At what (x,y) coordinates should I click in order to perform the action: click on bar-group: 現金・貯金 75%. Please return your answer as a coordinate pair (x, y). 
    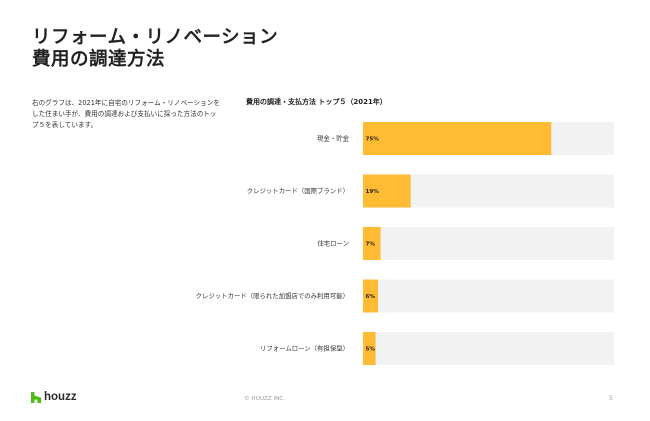
    Looking at the image, I should click on (465, 138).